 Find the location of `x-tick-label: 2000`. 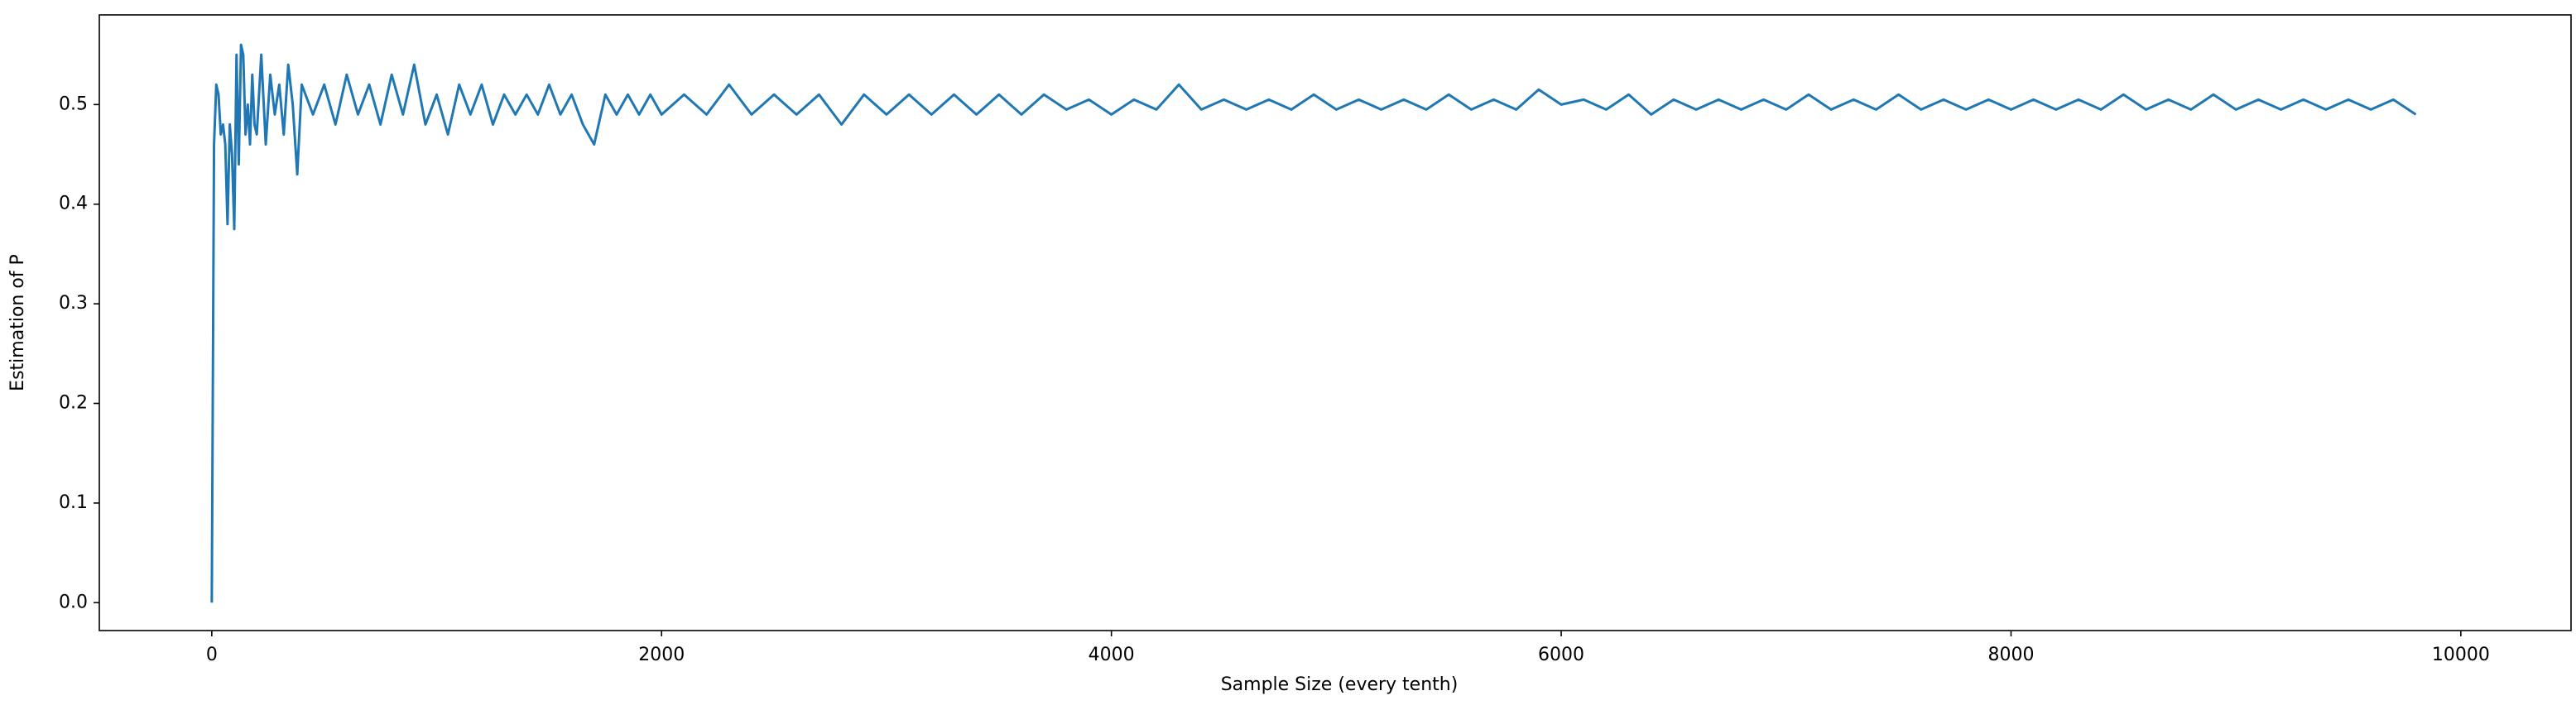

x-tick-label: 2000 is located at coordinates (661, 655).